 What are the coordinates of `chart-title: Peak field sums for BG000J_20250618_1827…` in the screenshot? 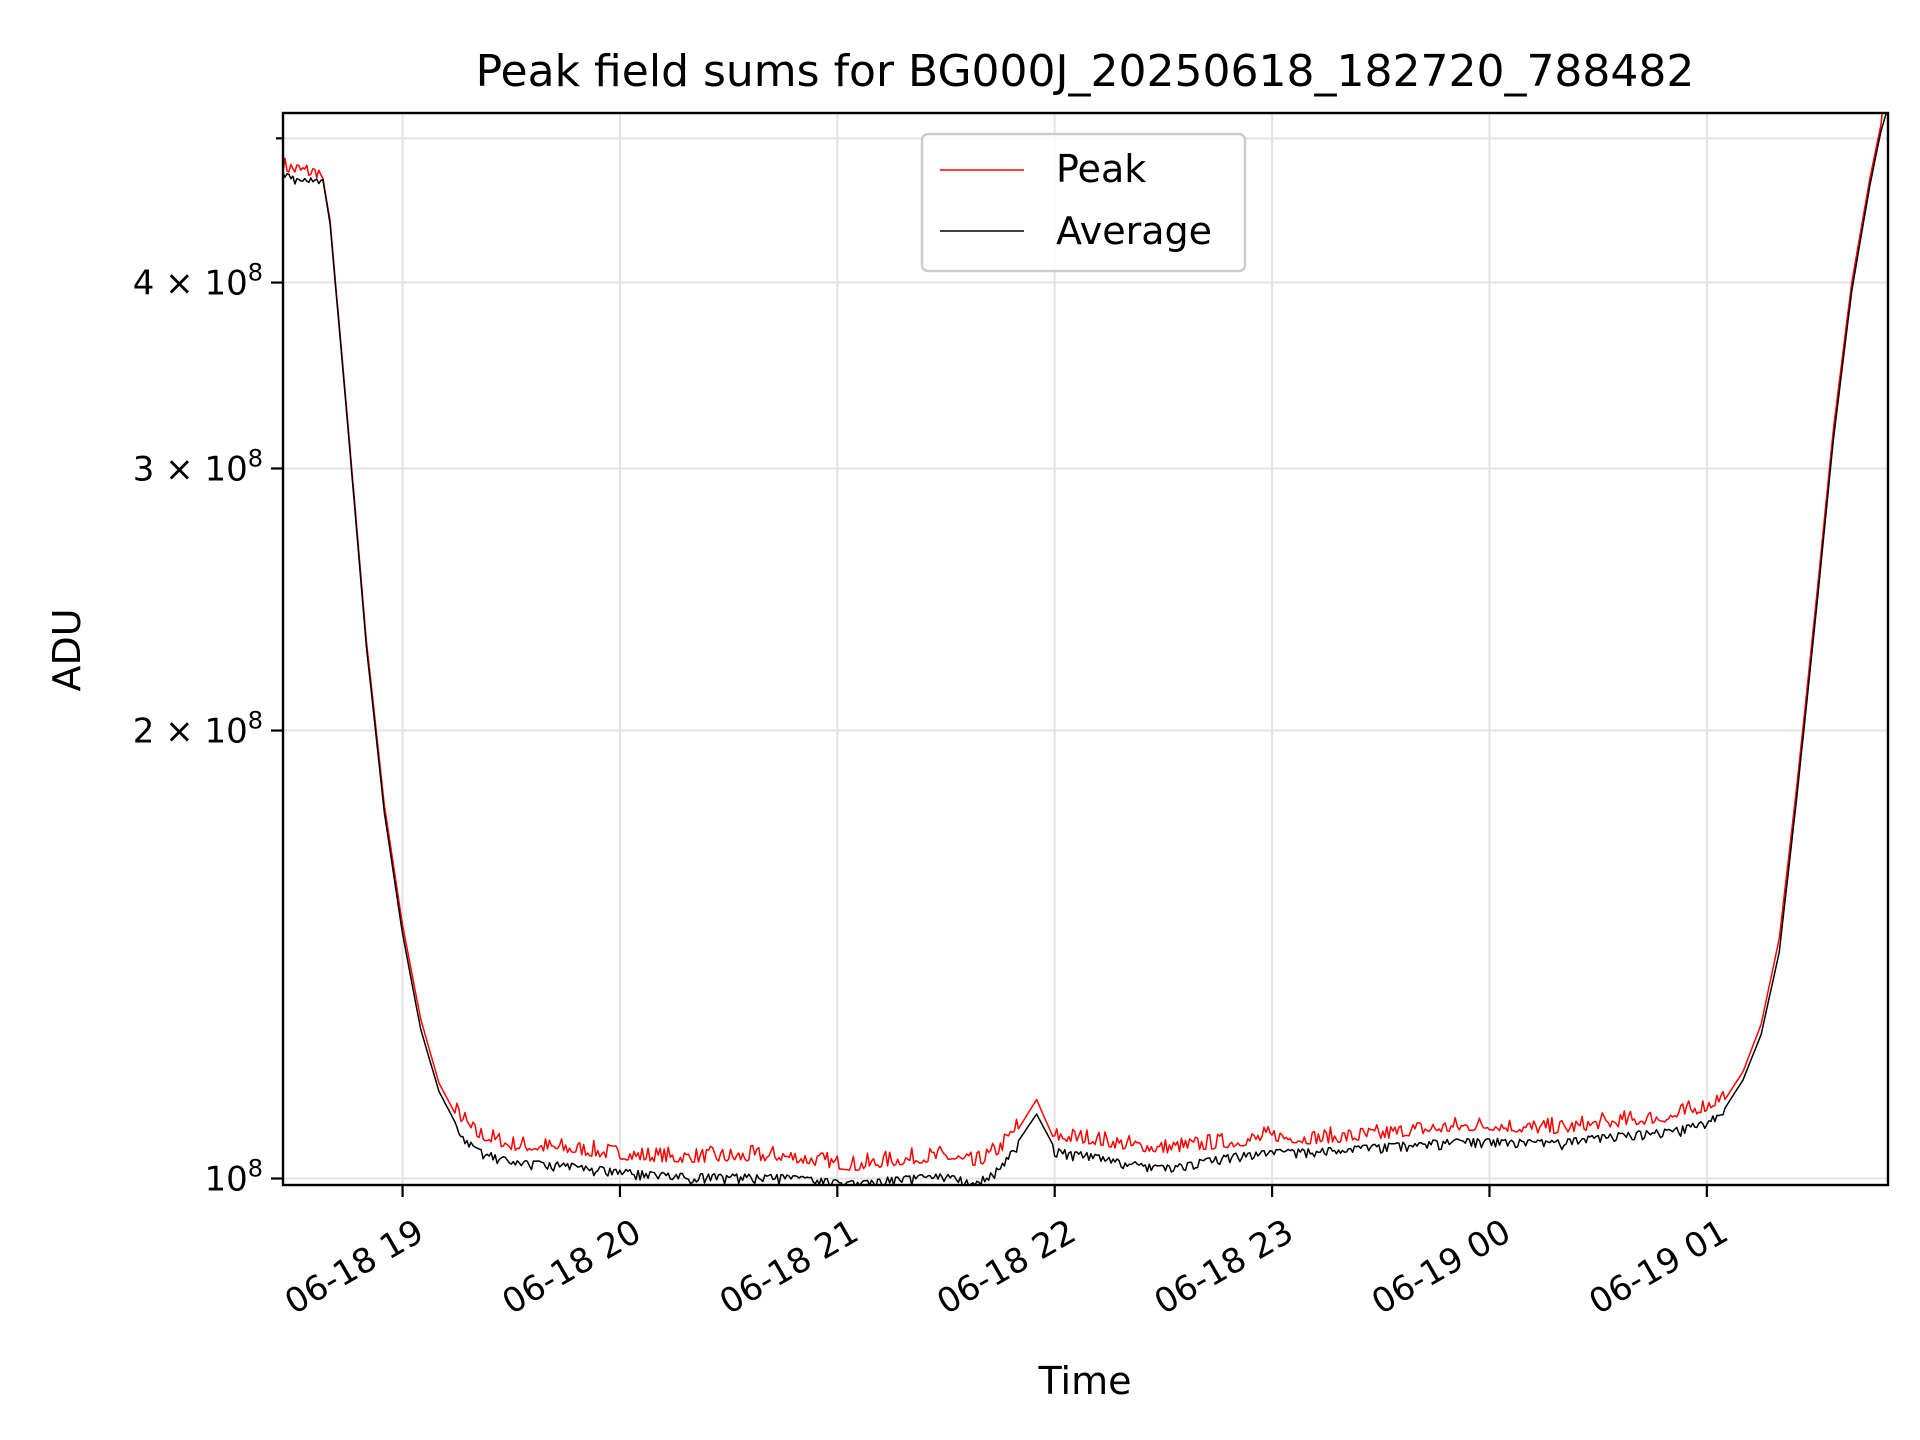 It's located at (1085, 71).